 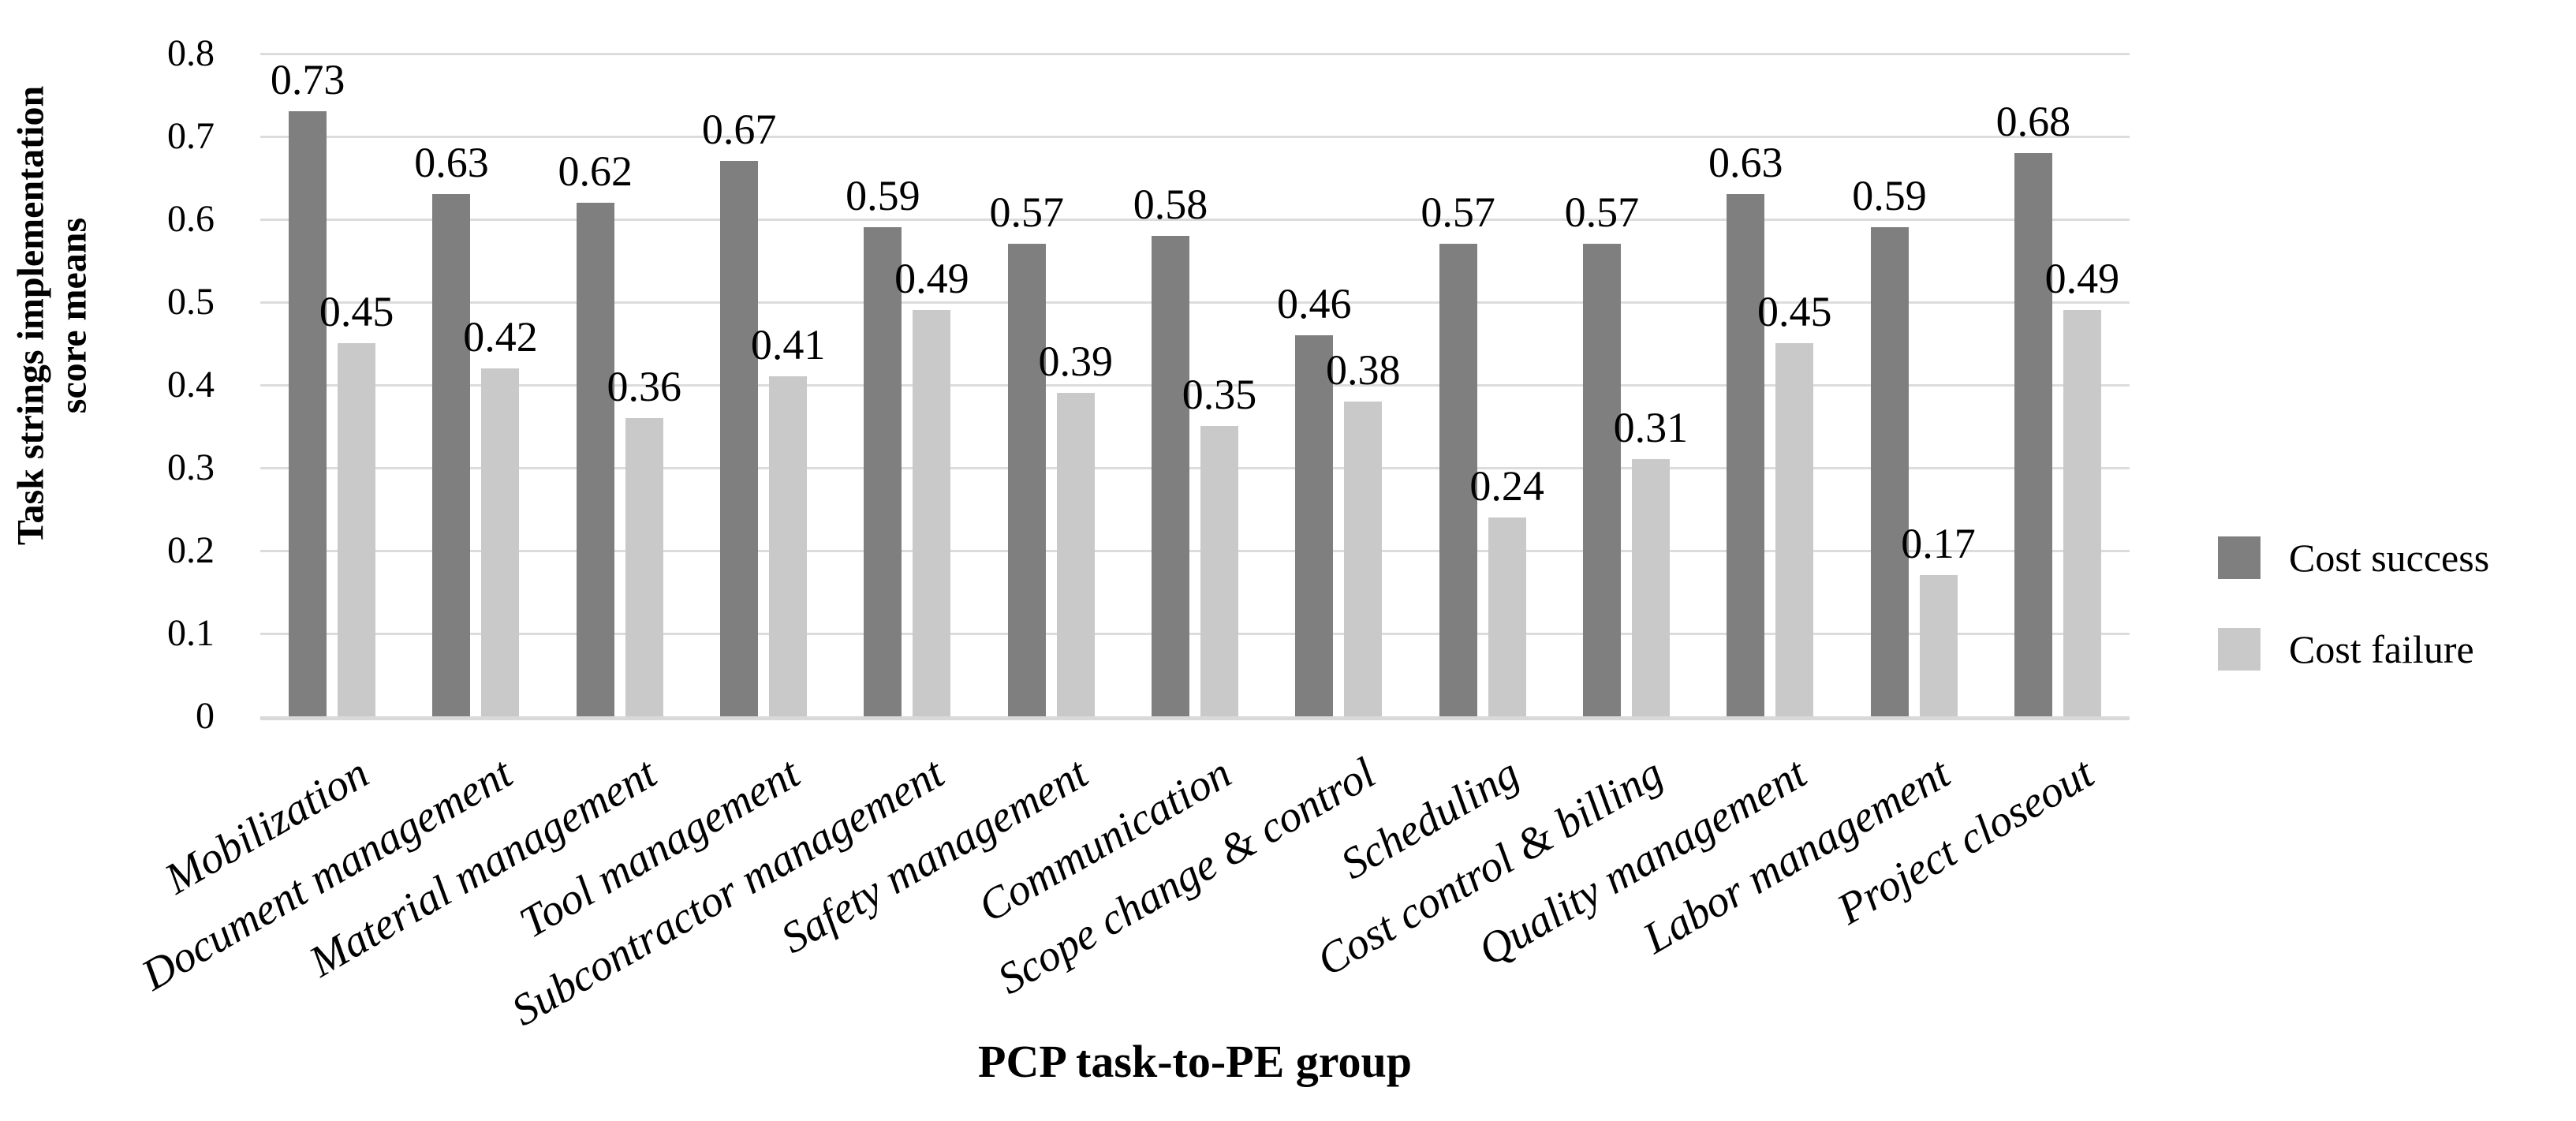 What do you see at coordinates (1195, 1061) in the screenshot?
I see `x-axis-title: PCP task-to-PE group` at bounding box center [1195, 1061].